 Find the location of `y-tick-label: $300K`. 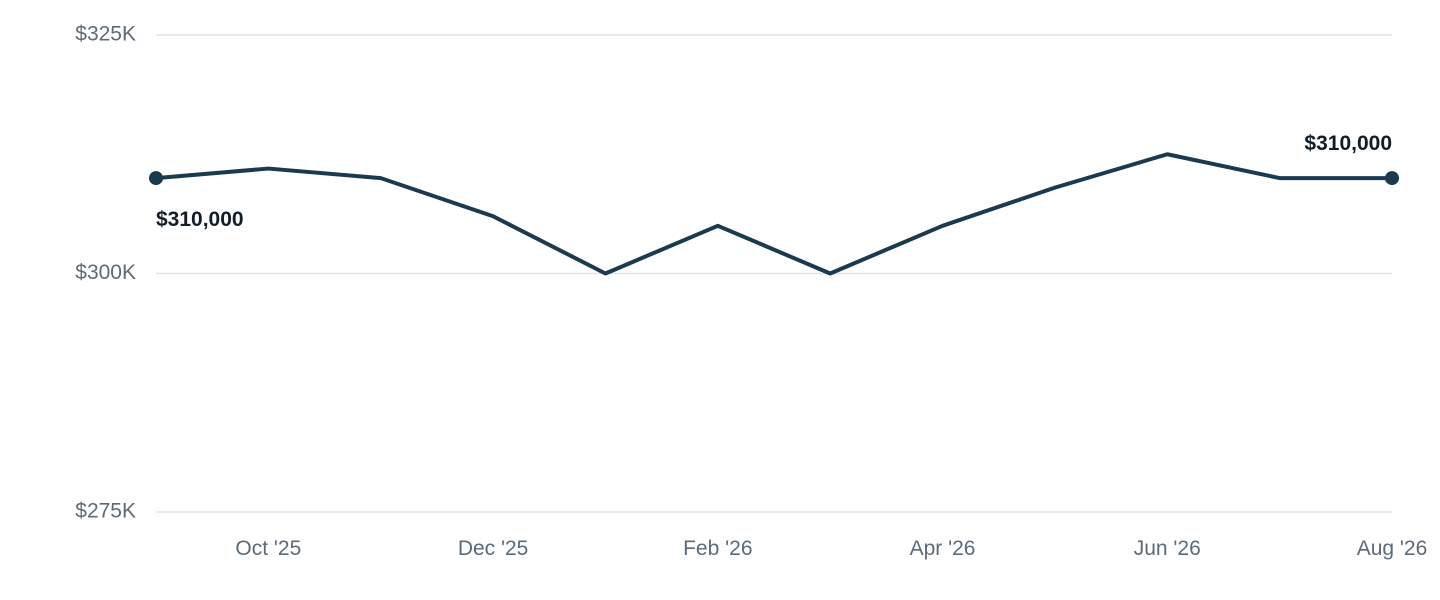

y-tick-label: $300K is located at coordinates (105, 272).